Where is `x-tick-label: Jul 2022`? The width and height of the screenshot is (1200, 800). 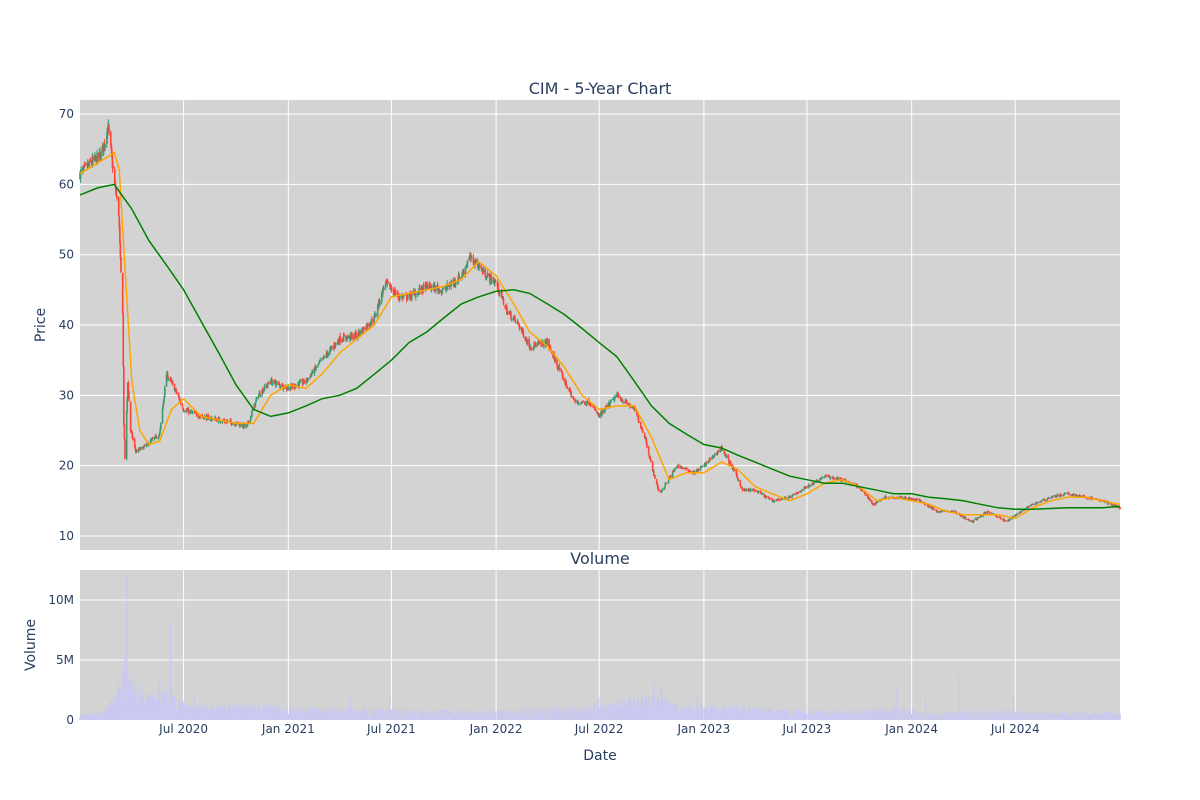 x-tick-label: Jul 2022 is located at coordinates (599, 729).